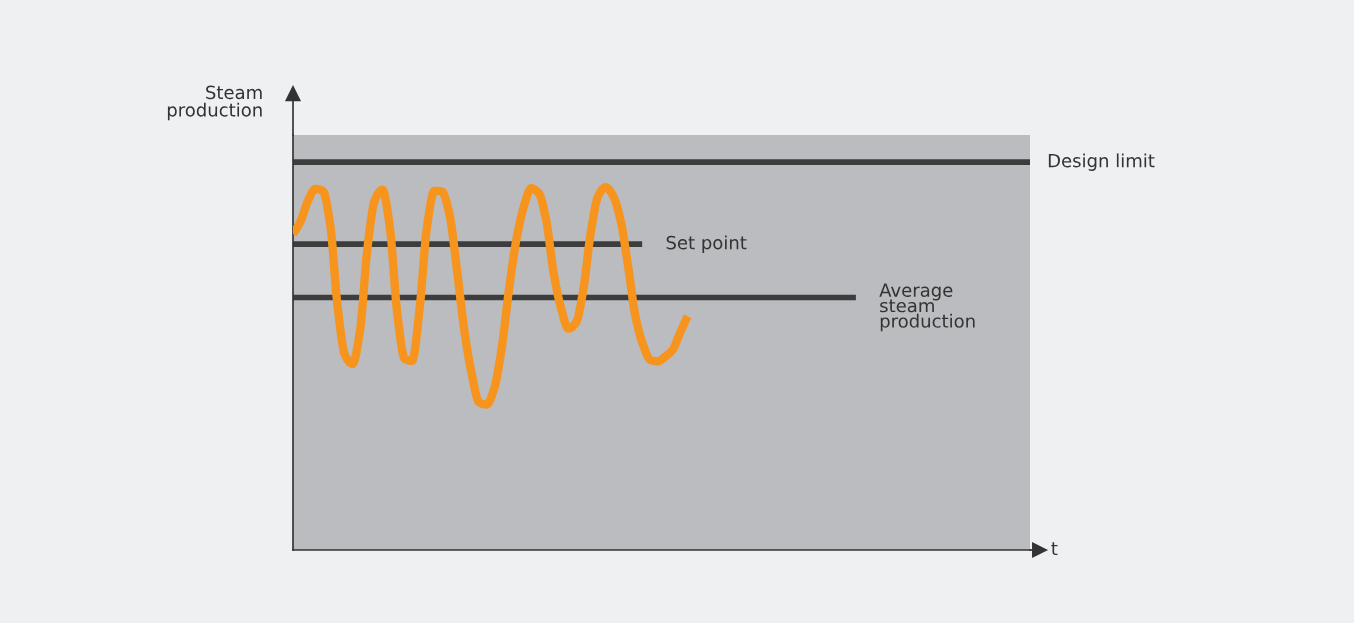  I want to click on ref-line-label: Set point, so click(706, 244).